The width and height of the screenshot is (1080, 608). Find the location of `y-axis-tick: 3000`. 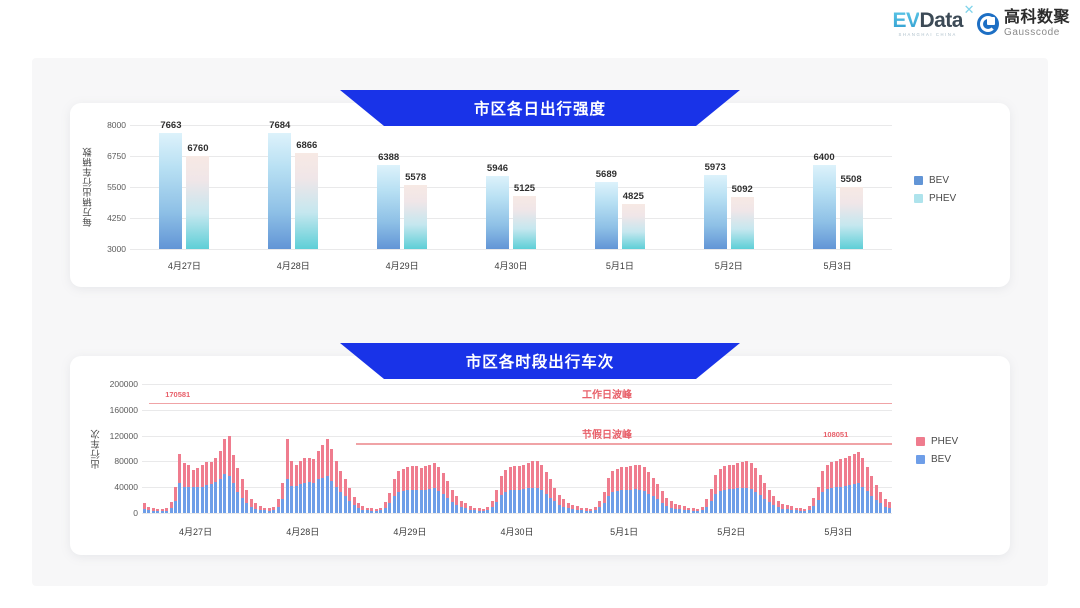

y-axis-tick: 3000 is located at coordinates (116, 249).